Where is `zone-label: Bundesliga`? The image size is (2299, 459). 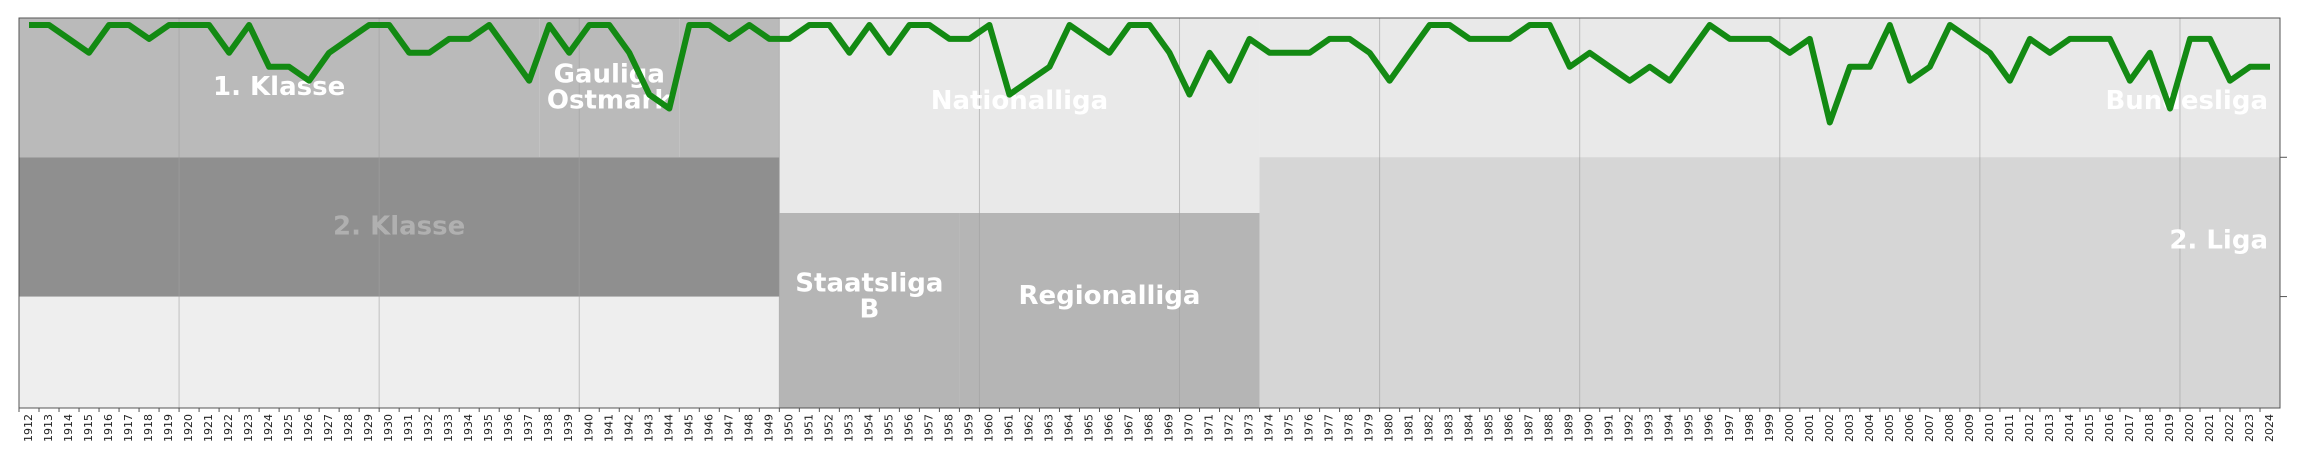
zone-label: Bundesliga is located at coordinates (2186, 101).